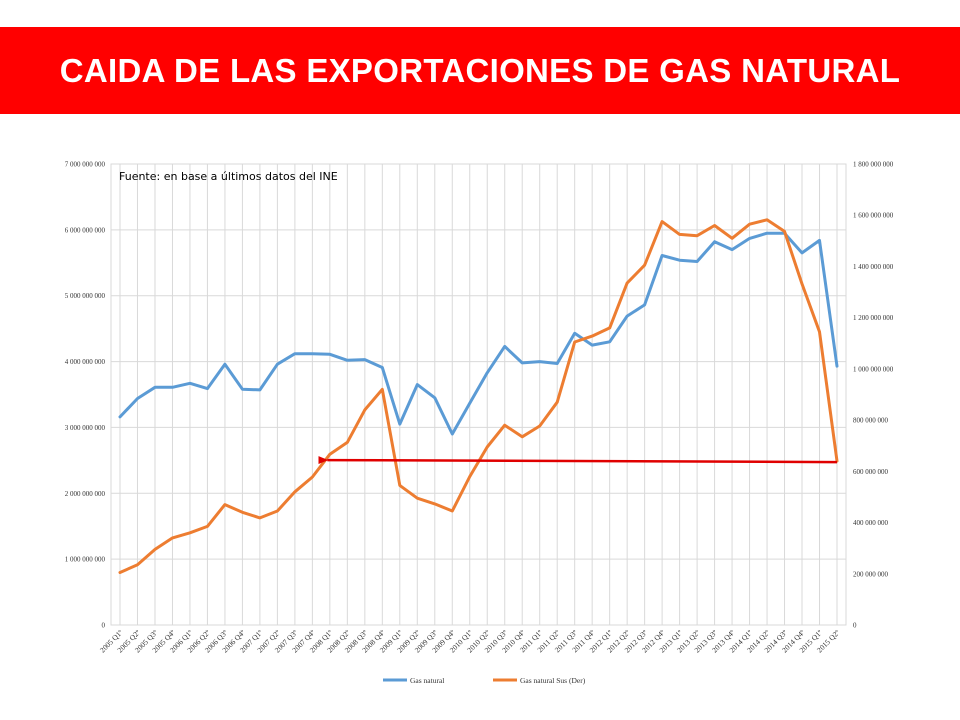 The image size is (960, 720). I want to click on legend: Gas natural Gas natural Sus (Der), so click(484, 680).